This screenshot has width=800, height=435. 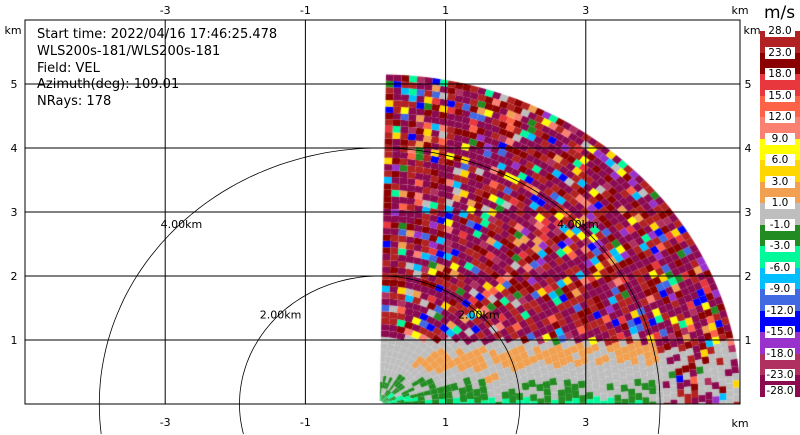 What do you see at coordinates (748, 84) in the screenshot?
I see `y-tick-label-right: 5` at bounding box center [748, 84].